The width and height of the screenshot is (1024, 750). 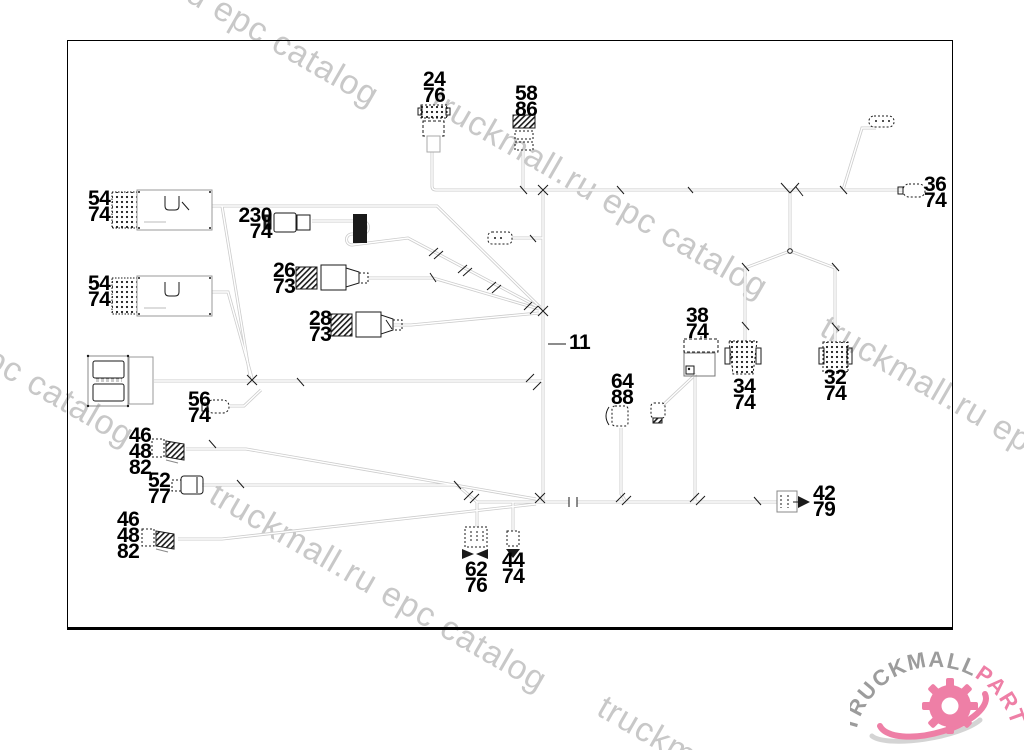 I want to click on connector-46-48-82-a-icon, so click(x=168, y=451).